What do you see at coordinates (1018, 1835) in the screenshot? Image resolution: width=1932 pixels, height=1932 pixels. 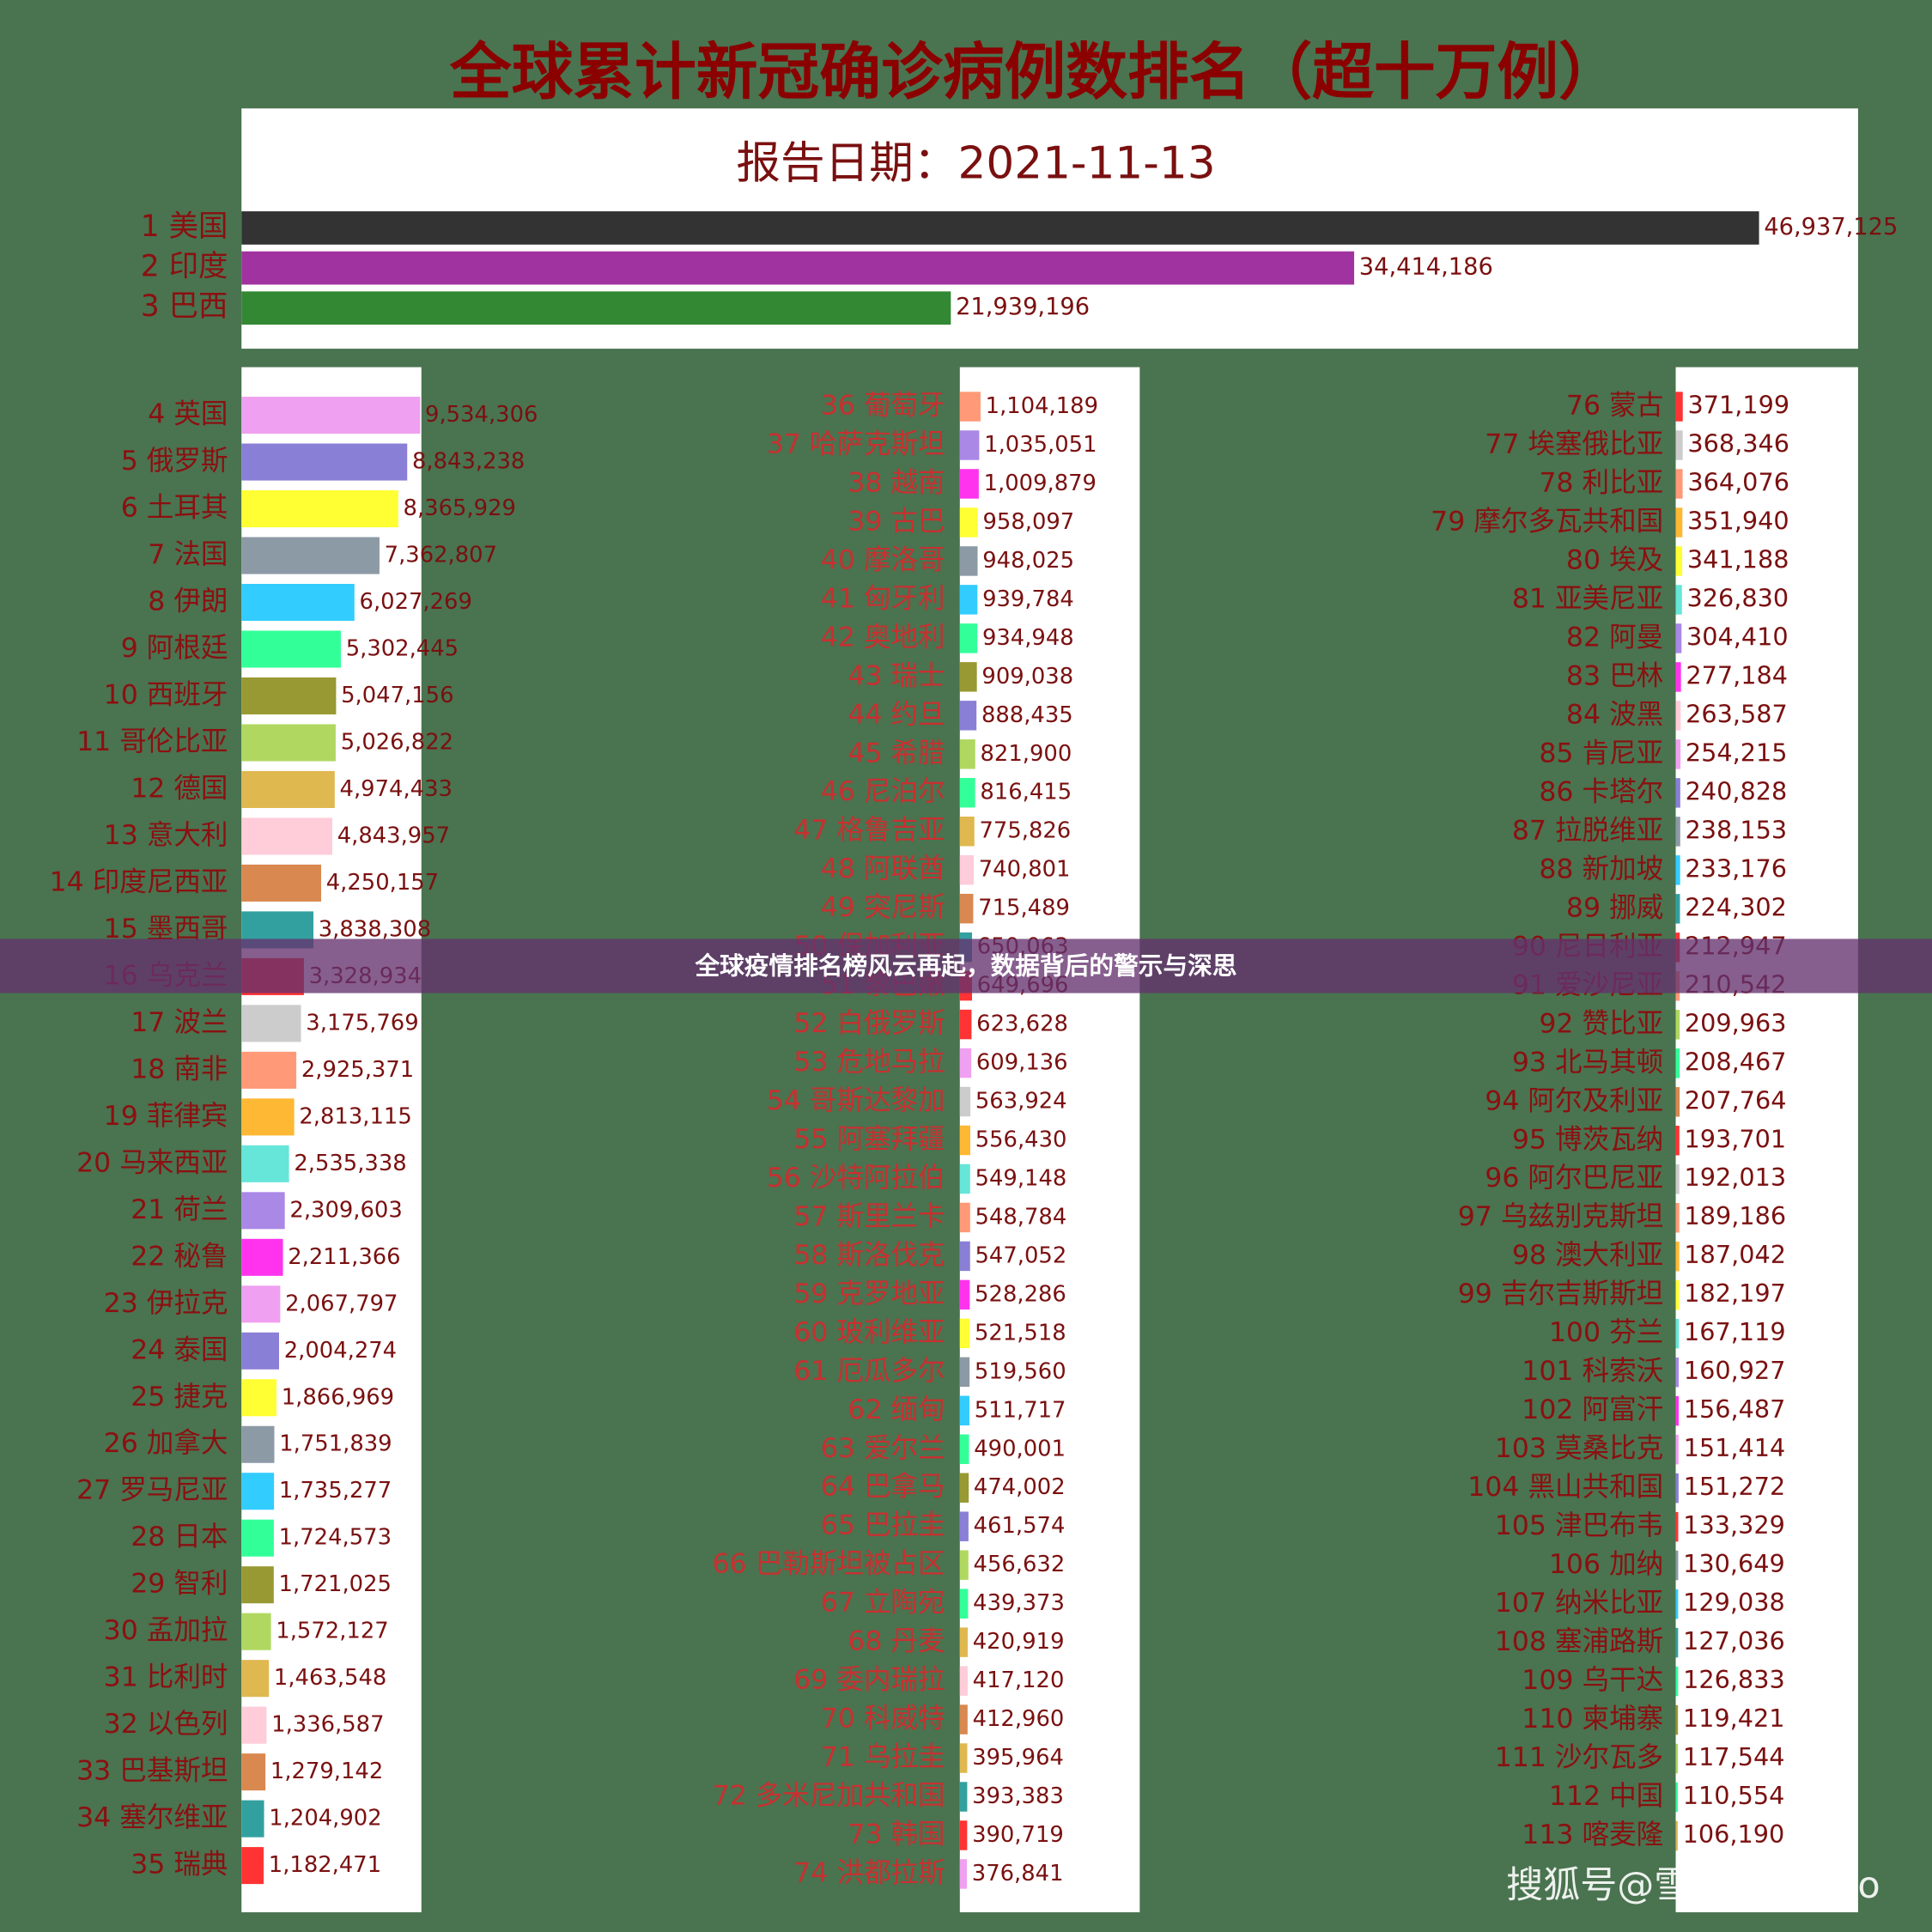 I see `value-label: 390,719` at bounding box center [1018, 1835].